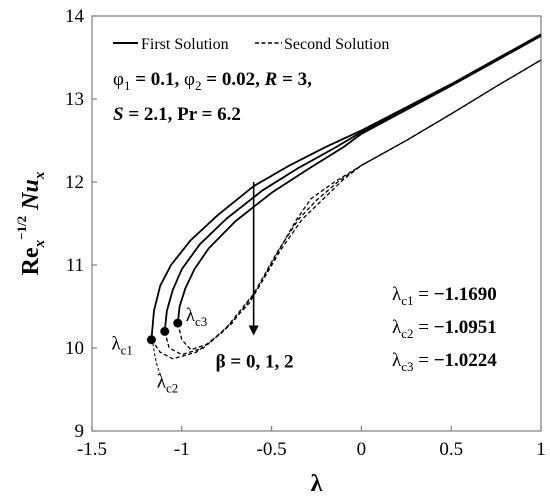 This screenshot has width=550, height=499. I want to click on critical-point-c3, so click(178, 323).